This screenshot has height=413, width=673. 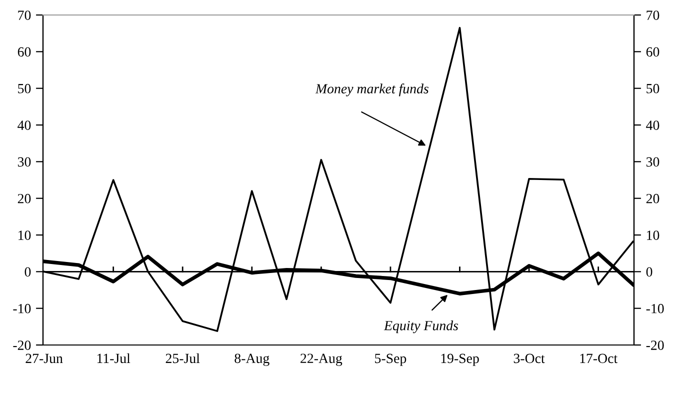 What do you see at coordinates (599, 359) in the screenshot?
I see `x-tick-label: 17-Oct` at bounding box center [599, 359].